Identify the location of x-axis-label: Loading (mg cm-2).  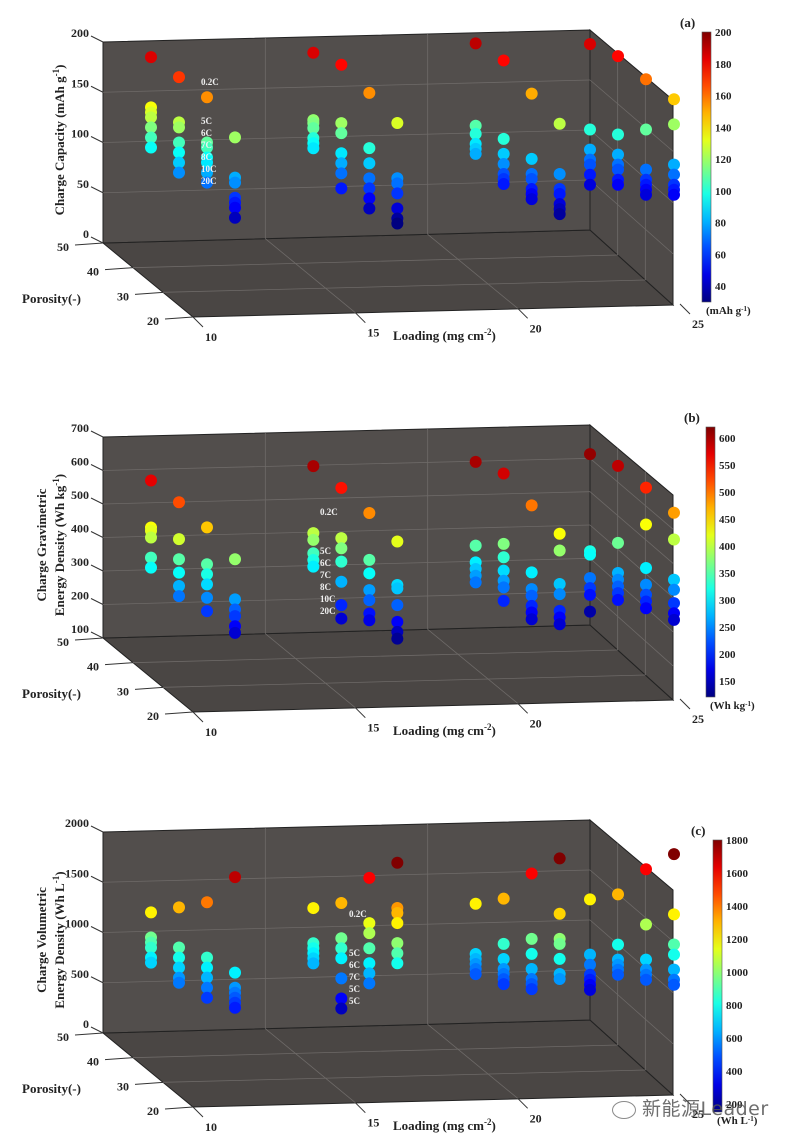
(444, 1125).